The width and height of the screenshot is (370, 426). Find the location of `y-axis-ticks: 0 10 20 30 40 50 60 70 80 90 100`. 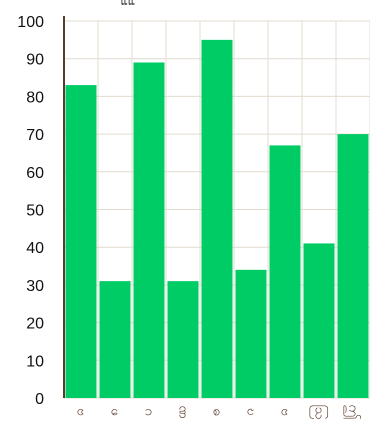

y-axis-ticks: 0 10 20 30 40 50 60 70 80 90 100 is located at coordinates (30, 211).